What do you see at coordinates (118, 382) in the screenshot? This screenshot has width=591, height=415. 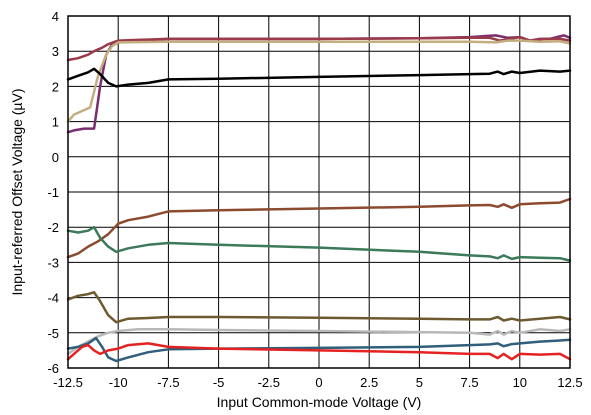 I see `x-tick-label: -10` at bounding box center [118, 382].